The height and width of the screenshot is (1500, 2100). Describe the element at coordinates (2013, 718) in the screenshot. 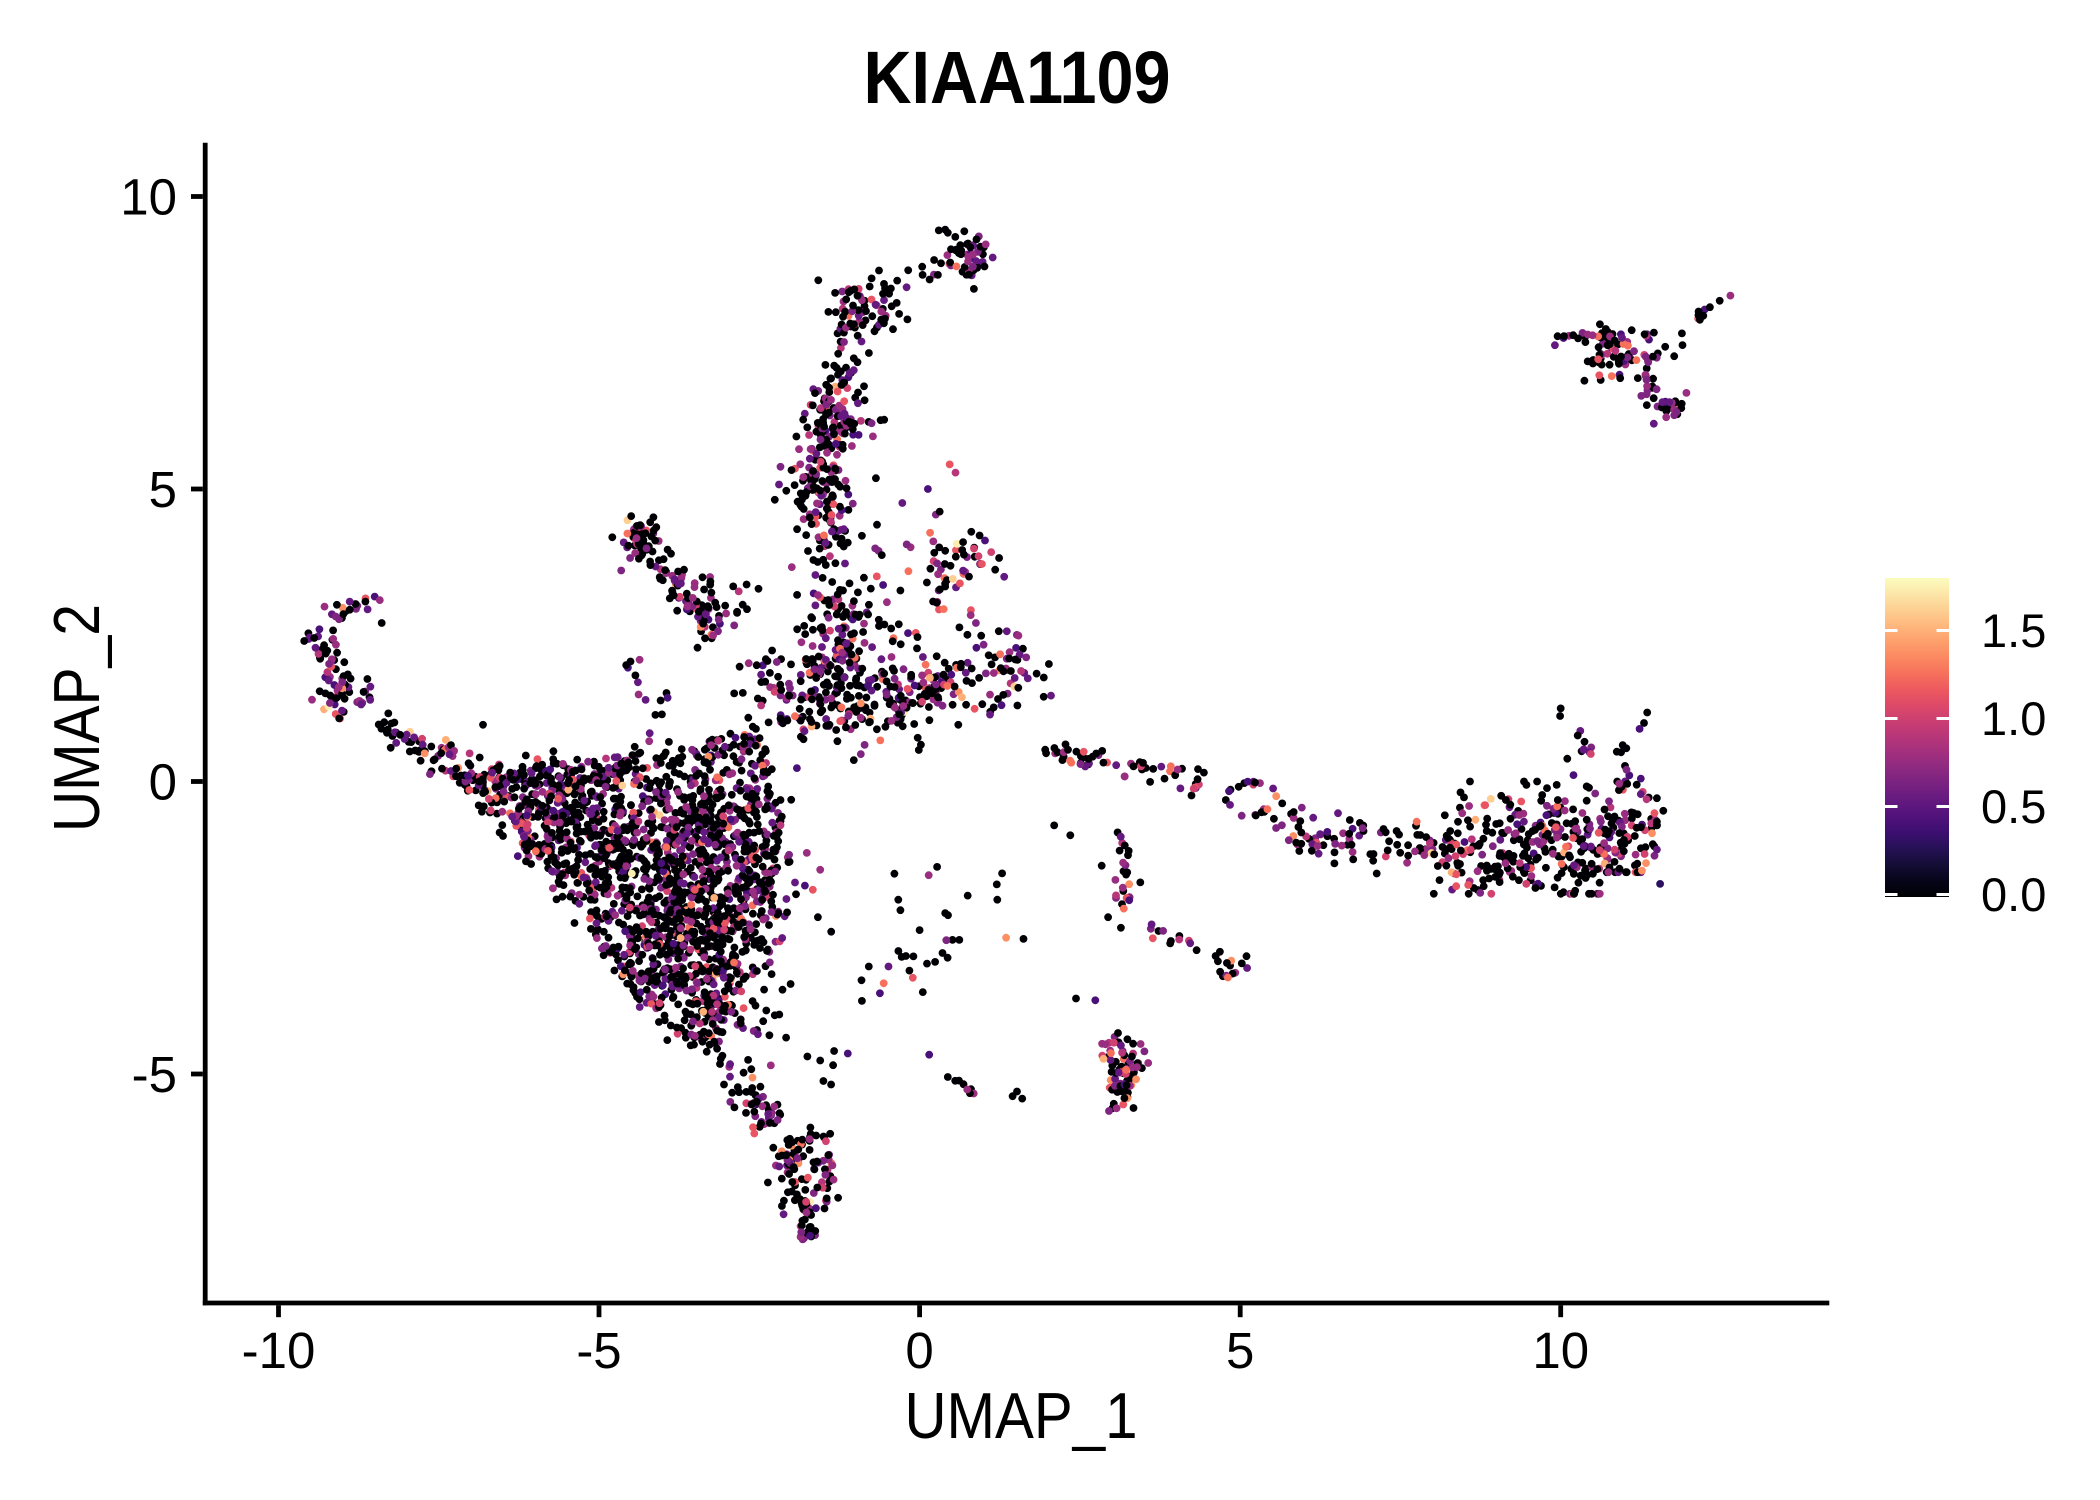

I see `svg-text: 1.0` at that location.